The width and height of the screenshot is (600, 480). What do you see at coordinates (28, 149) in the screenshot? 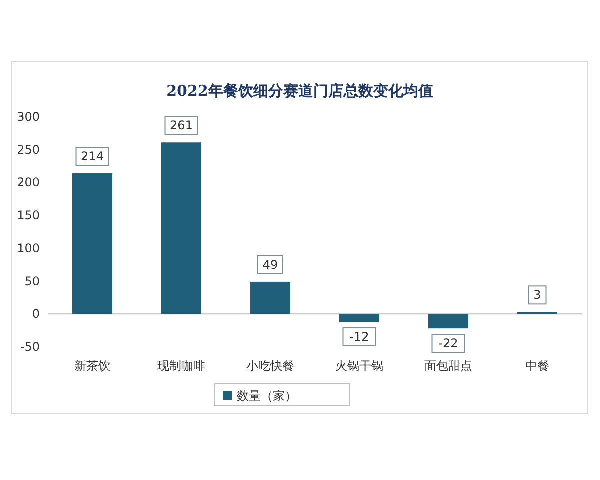
I see `y-tick-label: 250` at bounding box center [28, 149].